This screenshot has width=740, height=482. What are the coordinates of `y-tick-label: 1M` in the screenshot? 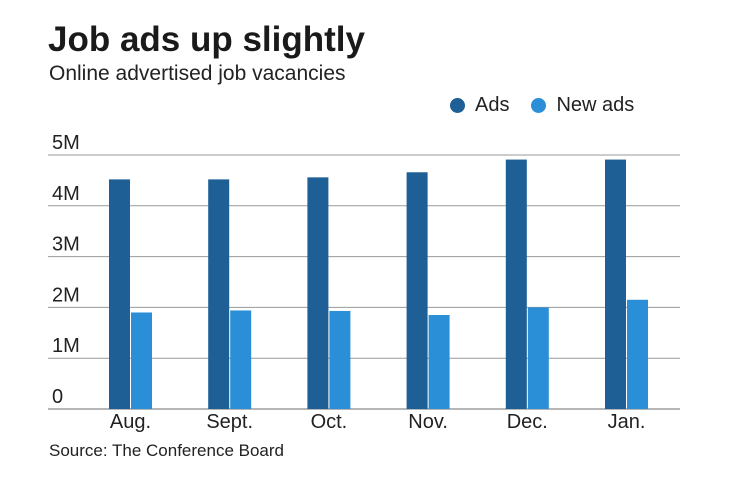 It's located at (66, 346).